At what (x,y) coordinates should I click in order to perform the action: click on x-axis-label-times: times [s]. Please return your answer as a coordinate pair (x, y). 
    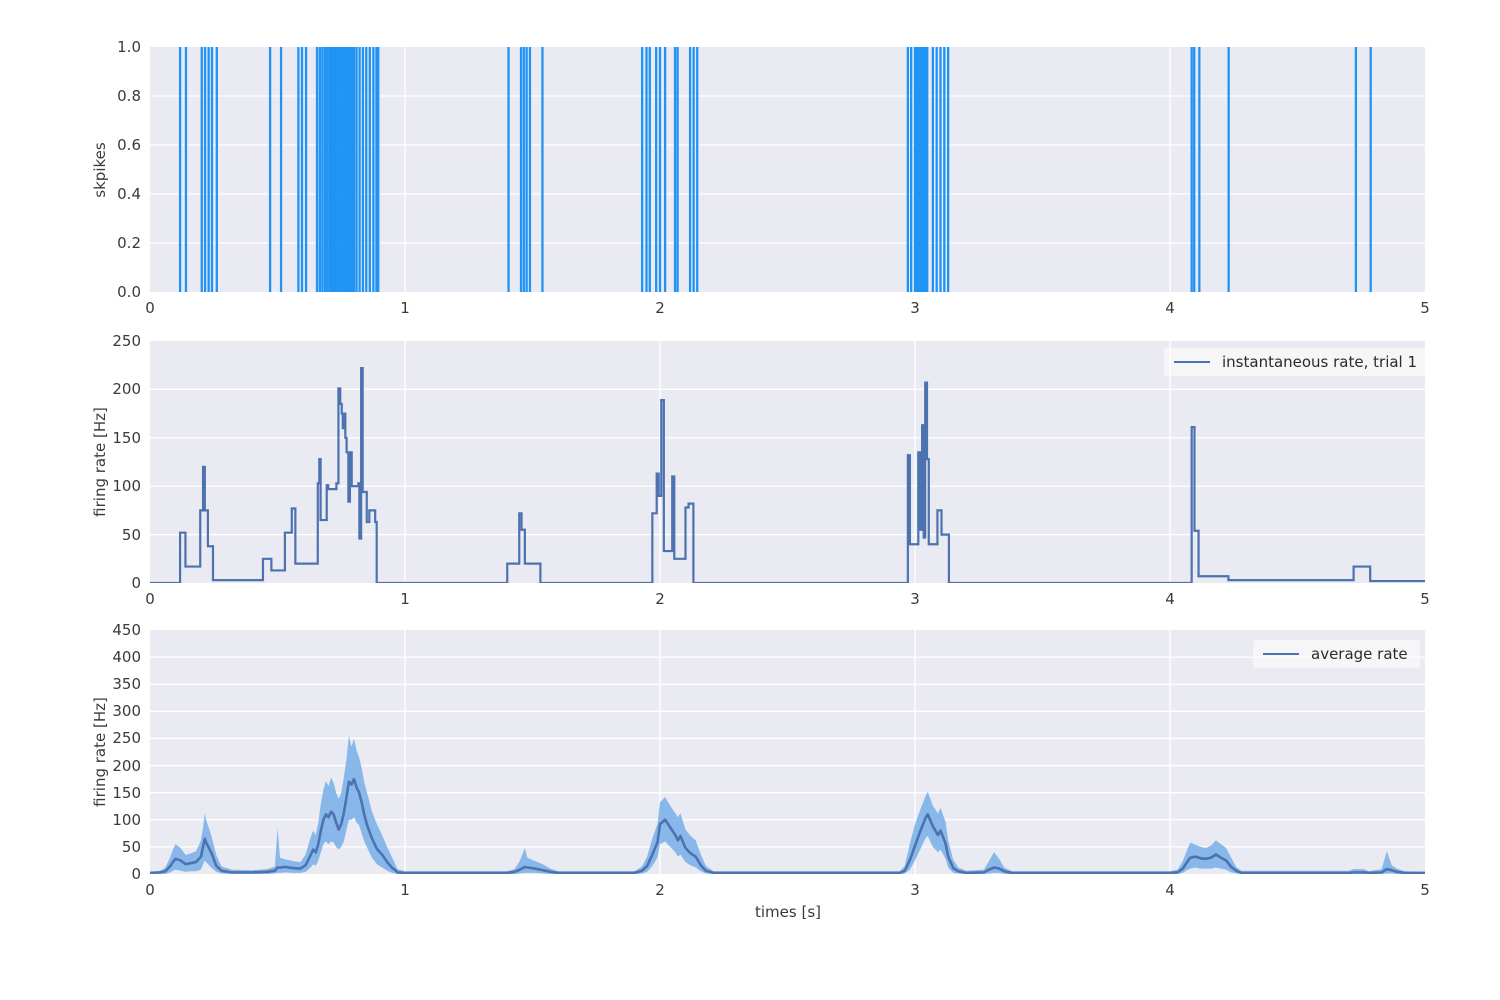
    Looking at the image, I should click on (788, 912).